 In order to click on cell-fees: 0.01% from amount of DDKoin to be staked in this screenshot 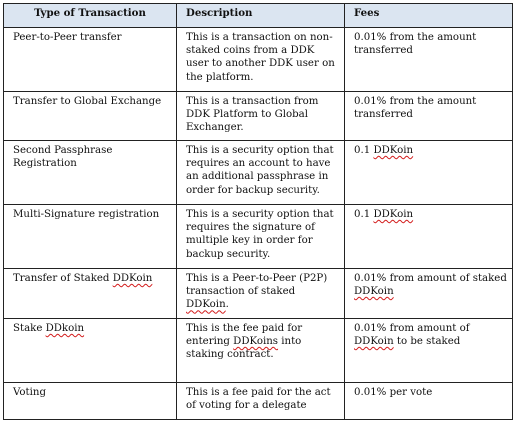, I will do `click(429, 351)`.